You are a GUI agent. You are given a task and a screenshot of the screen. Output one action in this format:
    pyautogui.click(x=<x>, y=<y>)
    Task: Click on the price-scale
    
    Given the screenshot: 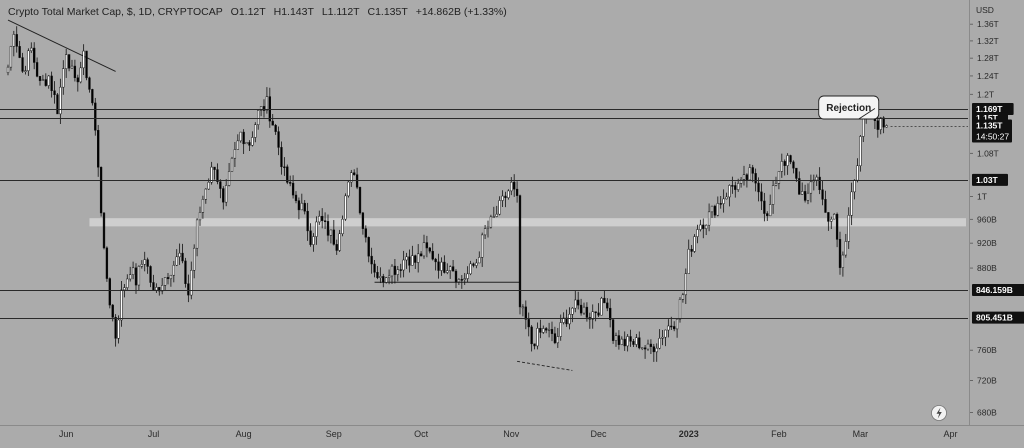 What is the action you would take?
    pyautogui.click(x=997, y=224)
    